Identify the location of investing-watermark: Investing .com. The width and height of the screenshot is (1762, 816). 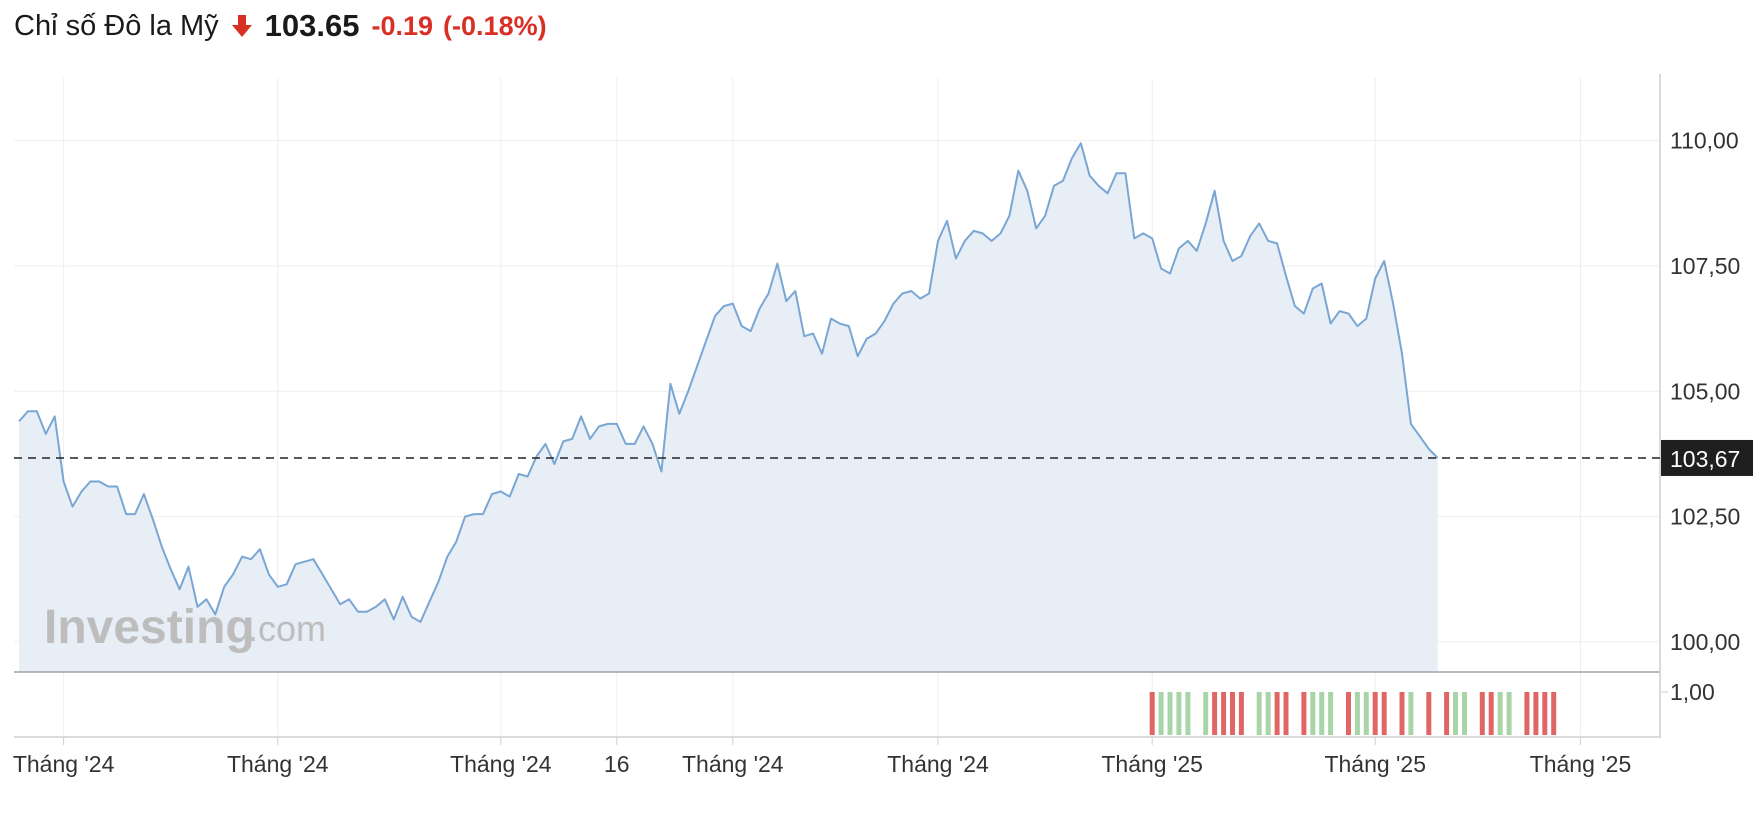
(185, 627).